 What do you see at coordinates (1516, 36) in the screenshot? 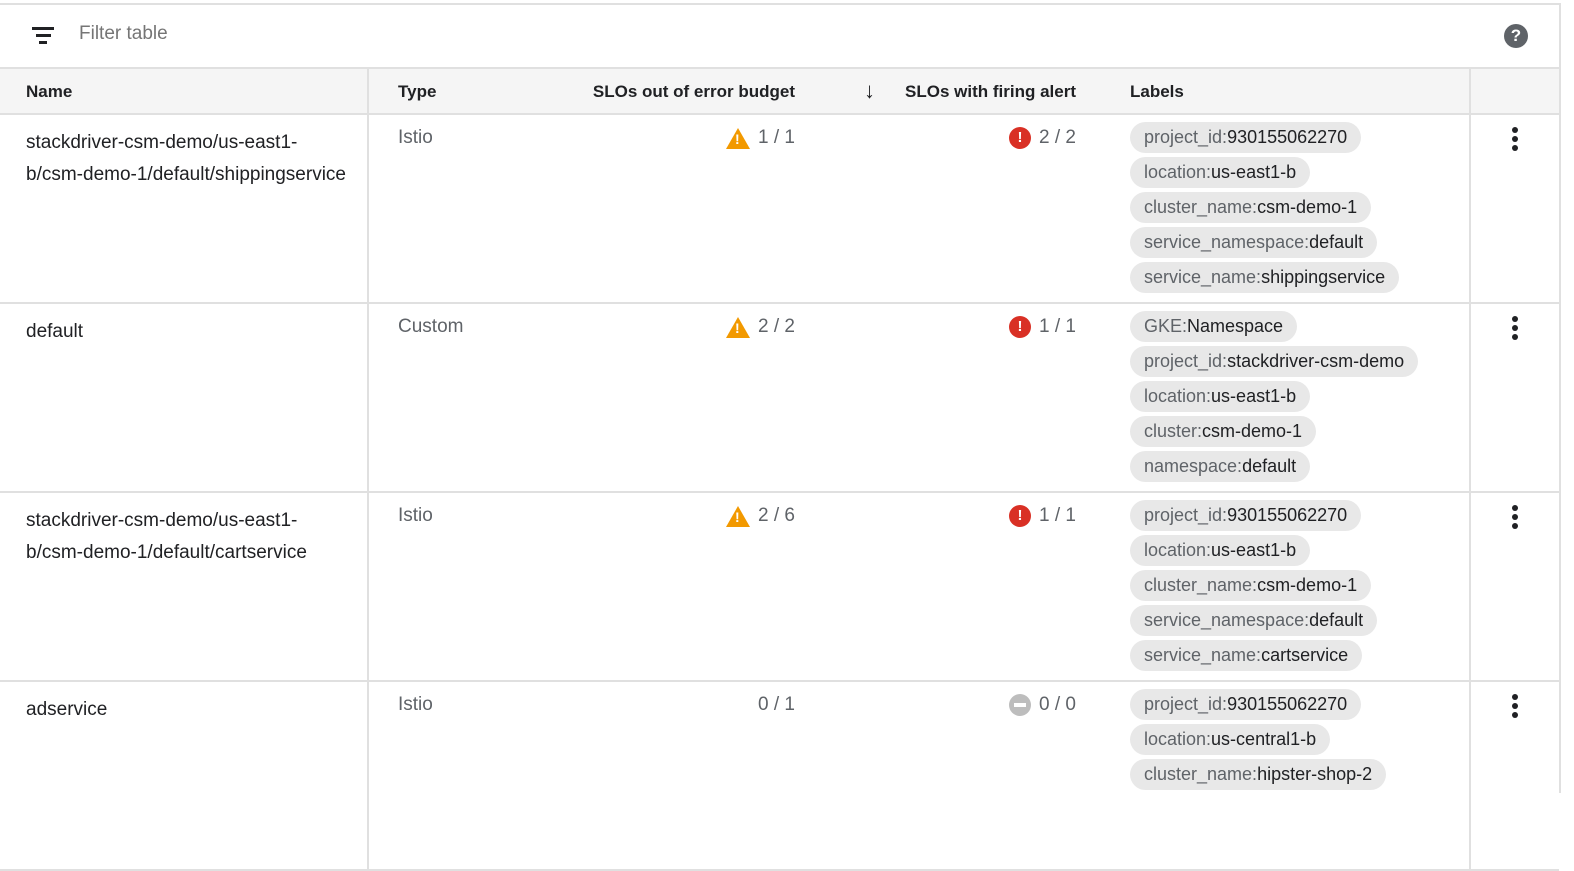
I see `help-icon: ?` at bounding box center [1516, 36].